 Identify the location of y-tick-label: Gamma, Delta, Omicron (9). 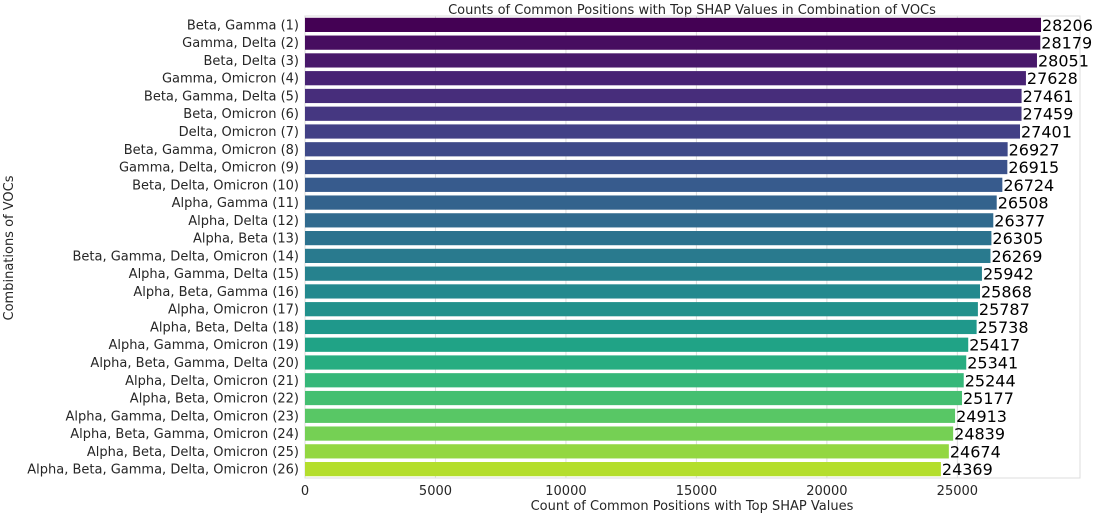
(209, 168).